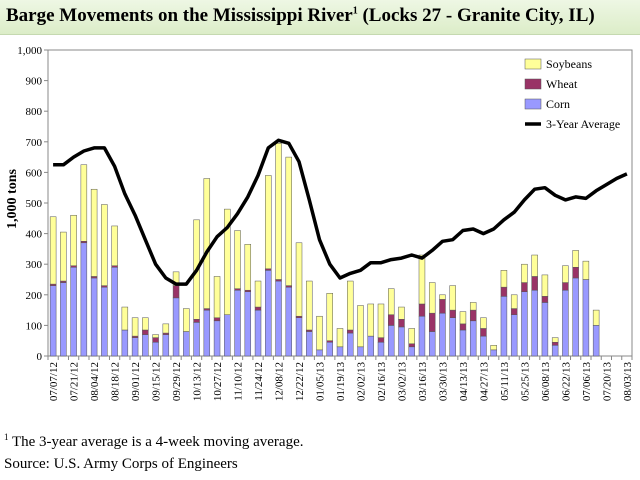  Describe the element at coordinates (382, 382) in the screenshot. I see `x-tick-label: 02/16/13` at that location.